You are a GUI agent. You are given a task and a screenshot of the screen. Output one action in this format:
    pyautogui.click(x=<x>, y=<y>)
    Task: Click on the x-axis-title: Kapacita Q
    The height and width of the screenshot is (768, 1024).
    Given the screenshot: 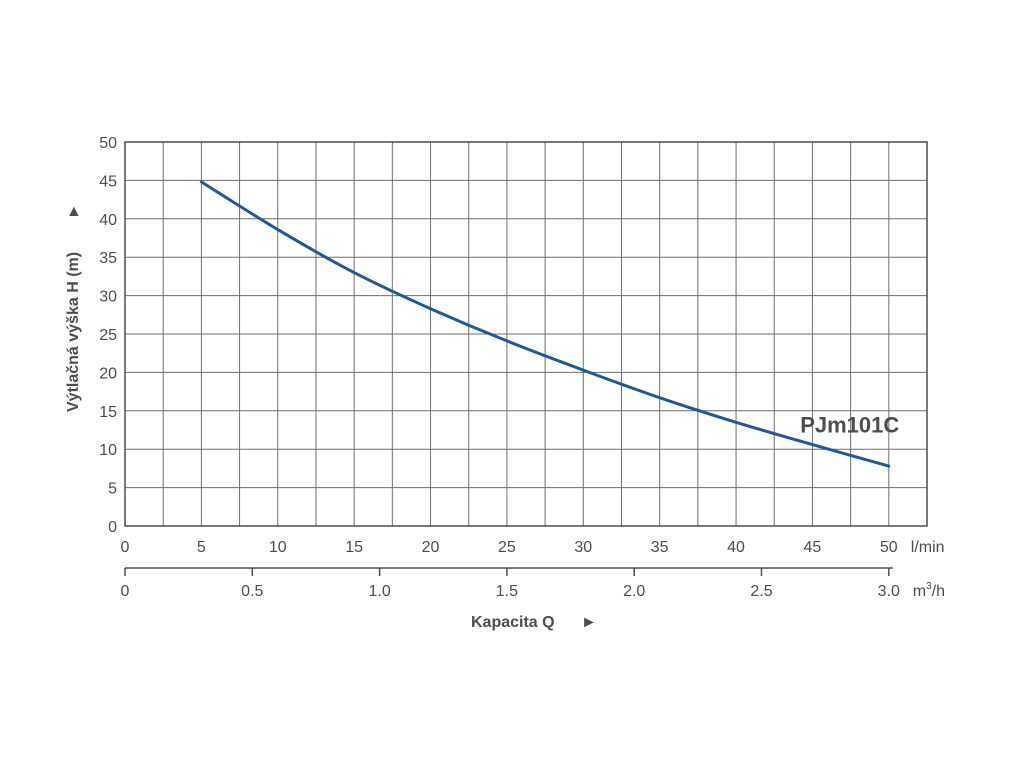 What is the action you would take?
    pyautogui.click(x=513, y=622)
    